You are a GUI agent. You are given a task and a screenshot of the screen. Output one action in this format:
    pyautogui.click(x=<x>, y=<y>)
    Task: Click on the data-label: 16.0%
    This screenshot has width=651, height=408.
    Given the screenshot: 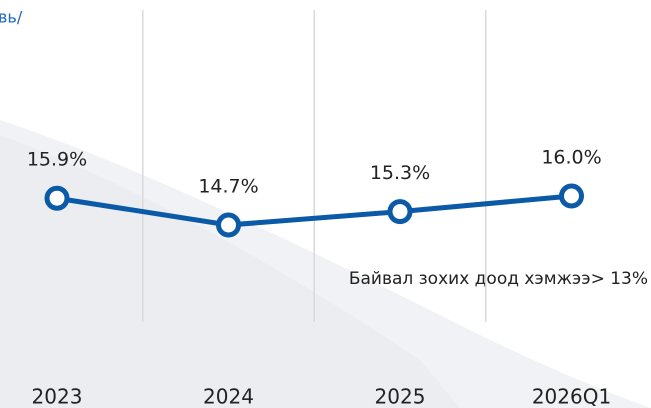 What is the action you would take?
    pyautogui.click(x=571, y=158)
    